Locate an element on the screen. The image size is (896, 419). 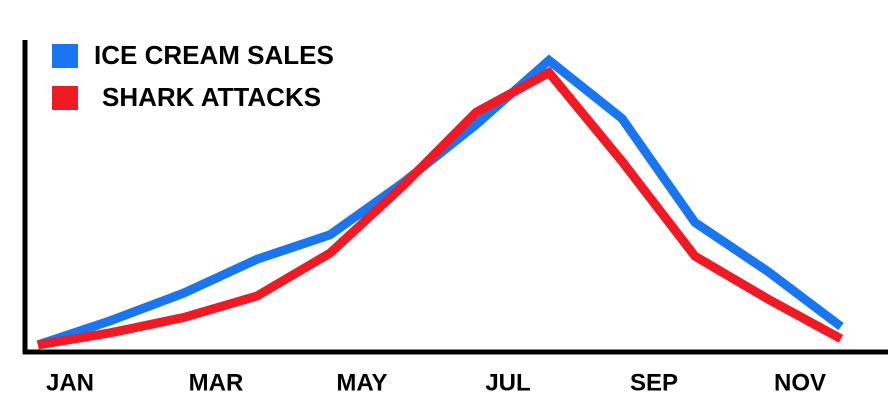
x-tick-label: JAN is located at coordinates (70, 382).